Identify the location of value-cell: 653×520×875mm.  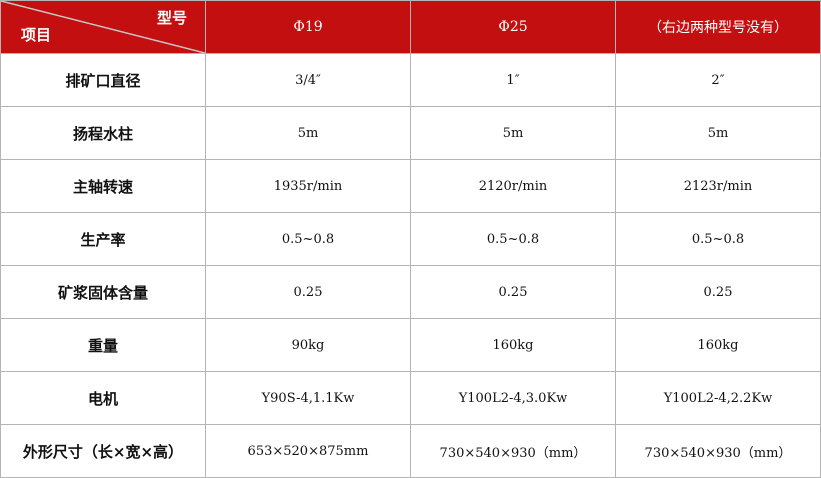
(308, 451).